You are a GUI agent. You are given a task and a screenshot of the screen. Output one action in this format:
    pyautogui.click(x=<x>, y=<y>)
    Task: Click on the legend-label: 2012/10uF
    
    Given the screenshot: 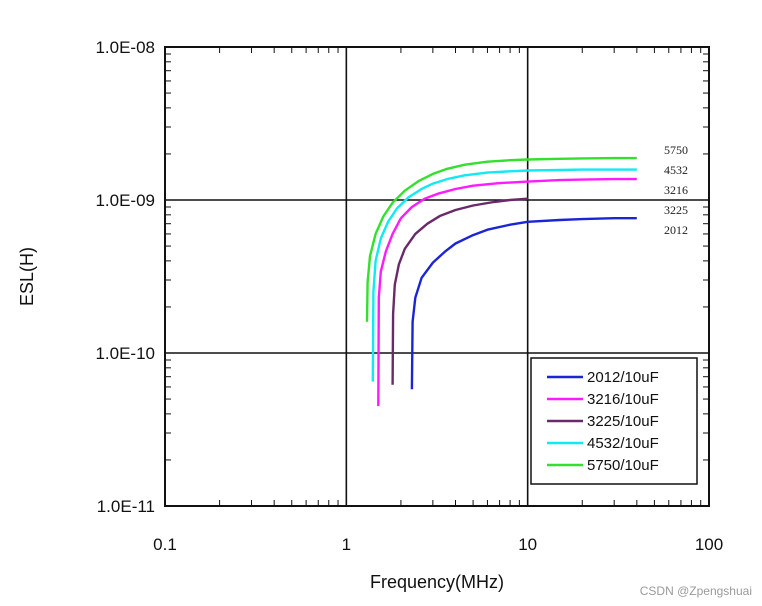 What is the action you would take?
    pyautogui.click(x=623, y=377)
    